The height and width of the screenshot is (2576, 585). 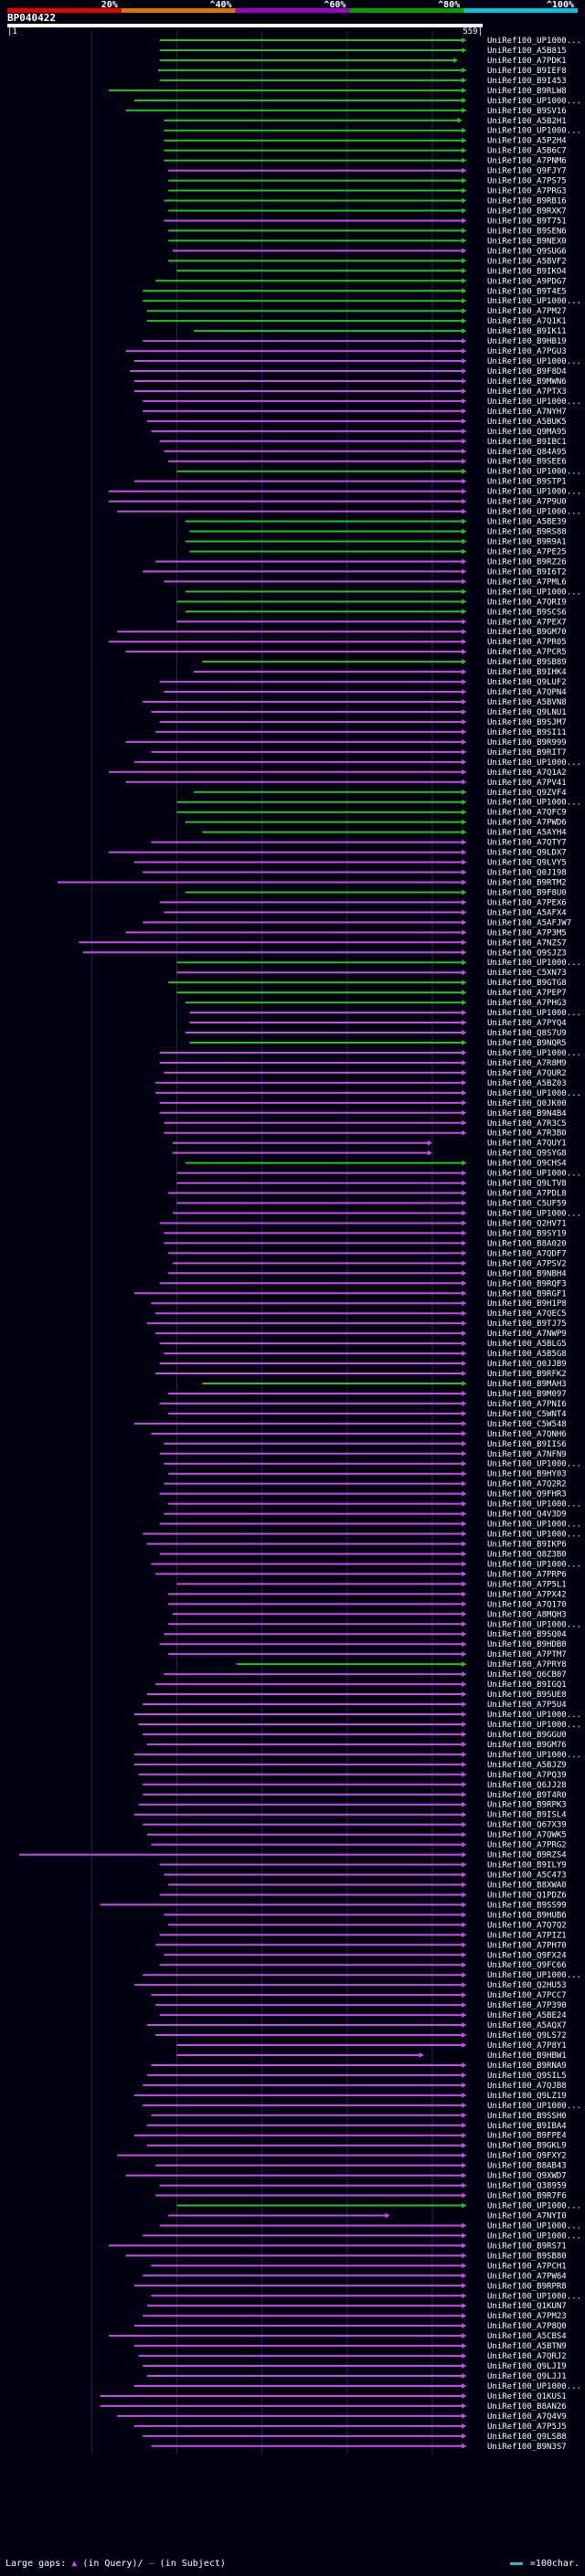 I want to click on hit-label: UniRef100_B9SJM7, so click(x=527, y=722).